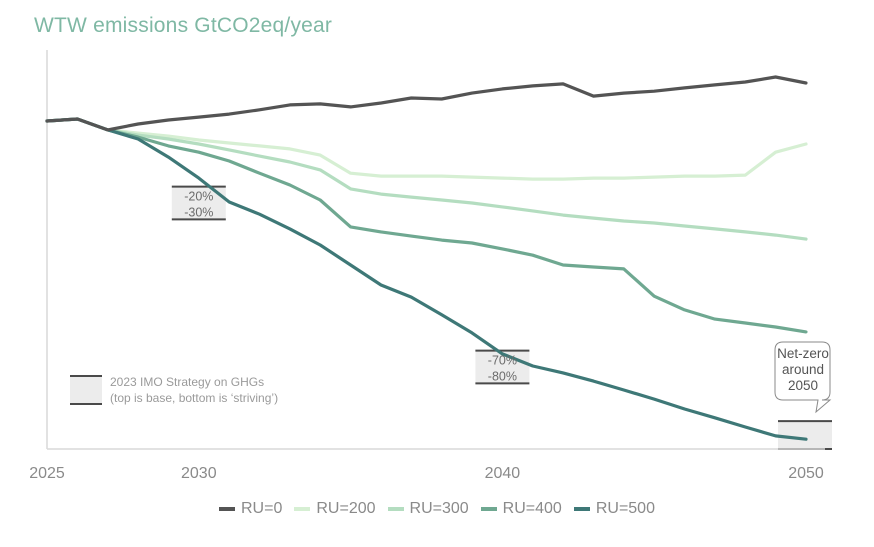 This screenshot has width=874, height=547. I want to click on band-legend-swatch, so click(86, 390).